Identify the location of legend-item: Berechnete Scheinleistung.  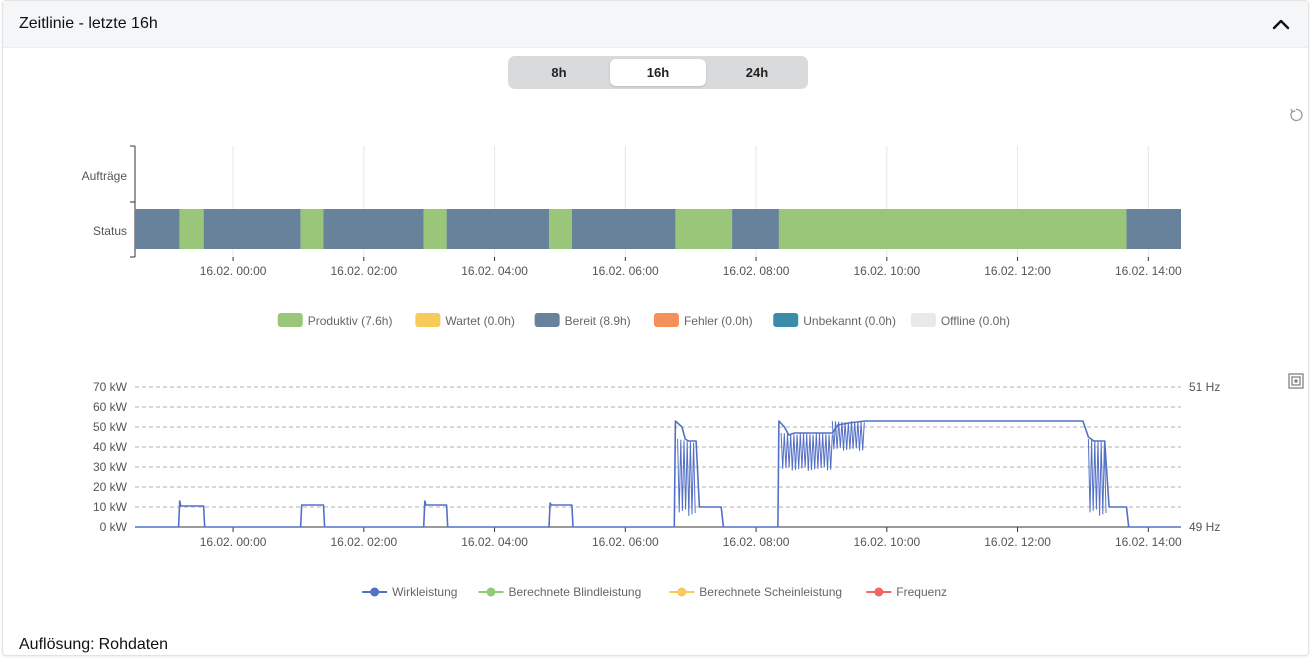
(755, 592).